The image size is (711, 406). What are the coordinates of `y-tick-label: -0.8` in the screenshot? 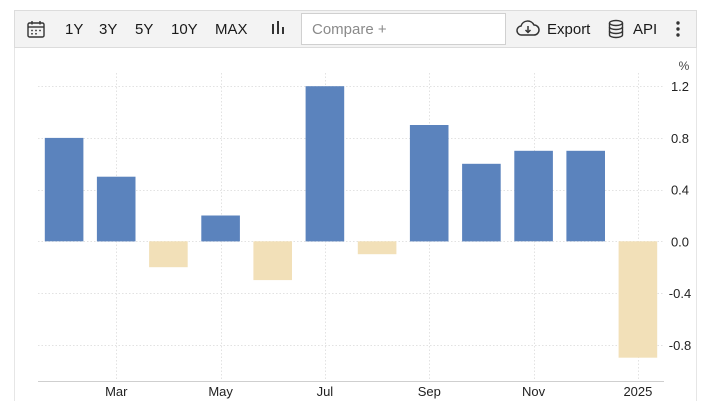 It's located at (680, 345).